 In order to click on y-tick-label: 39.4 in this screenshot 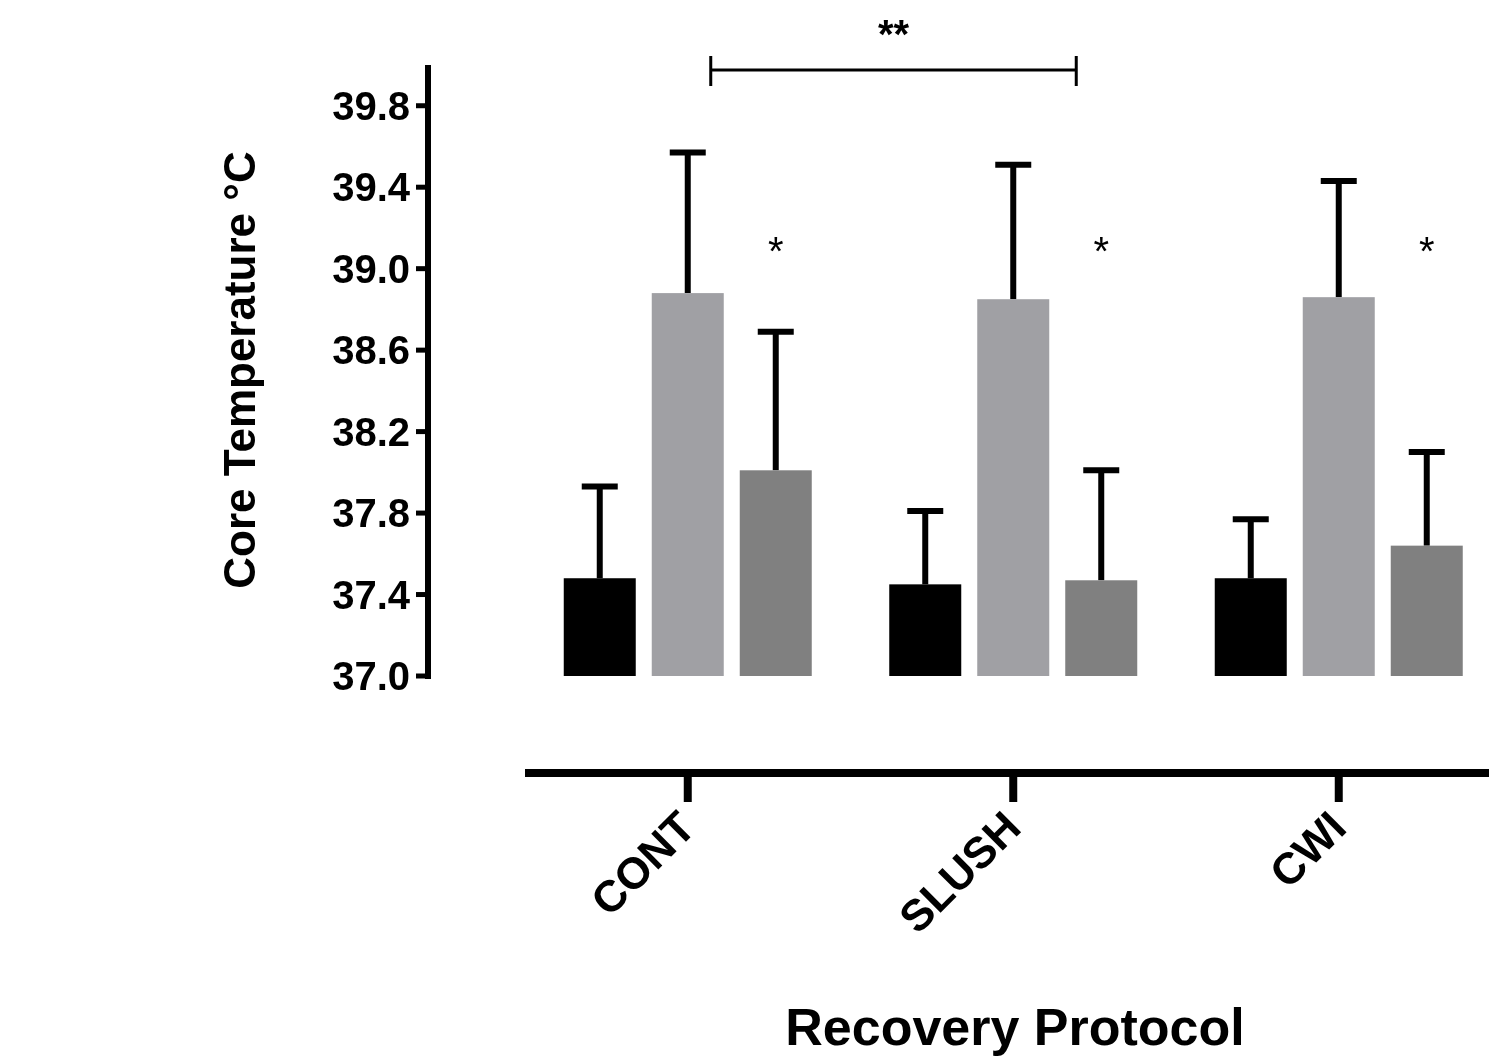, I will do `click(371, 187)`.